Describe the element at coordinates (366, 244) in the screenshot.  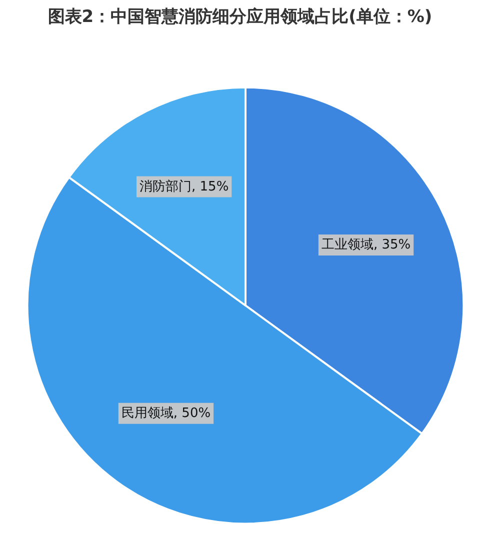
I see `slice-label: 工业领域, 35%` at that location.